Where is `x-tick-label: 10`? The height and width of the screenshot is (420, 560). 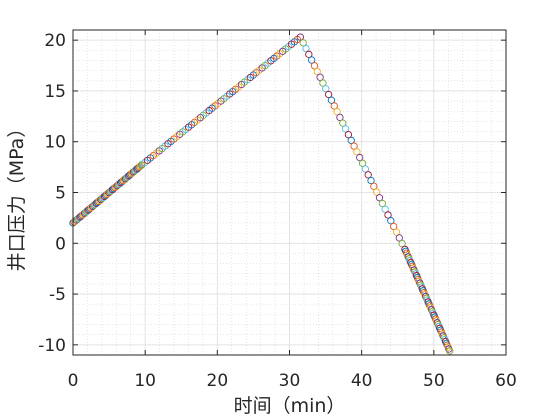
x-tick-label: 10 is located at coordinates (145, 381).